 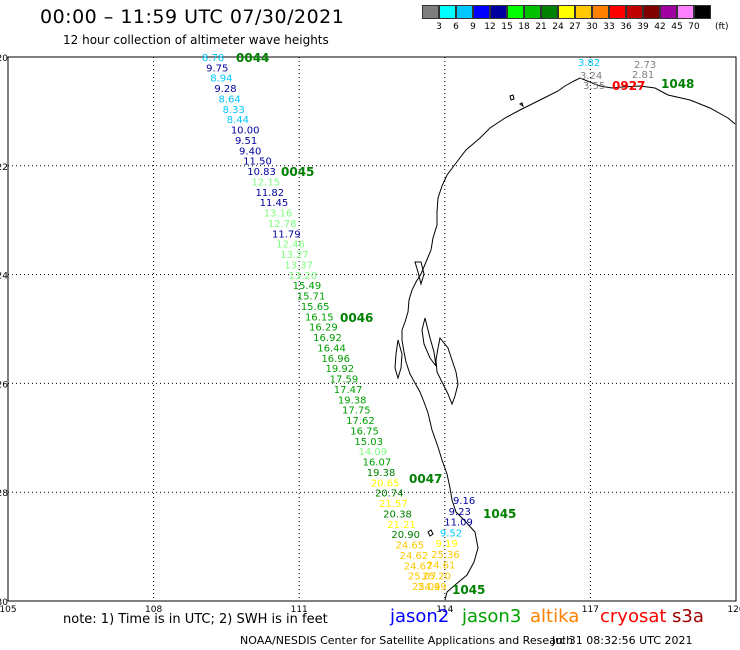 I want to click on pass-label: 0927, so click(x=628, y=86).